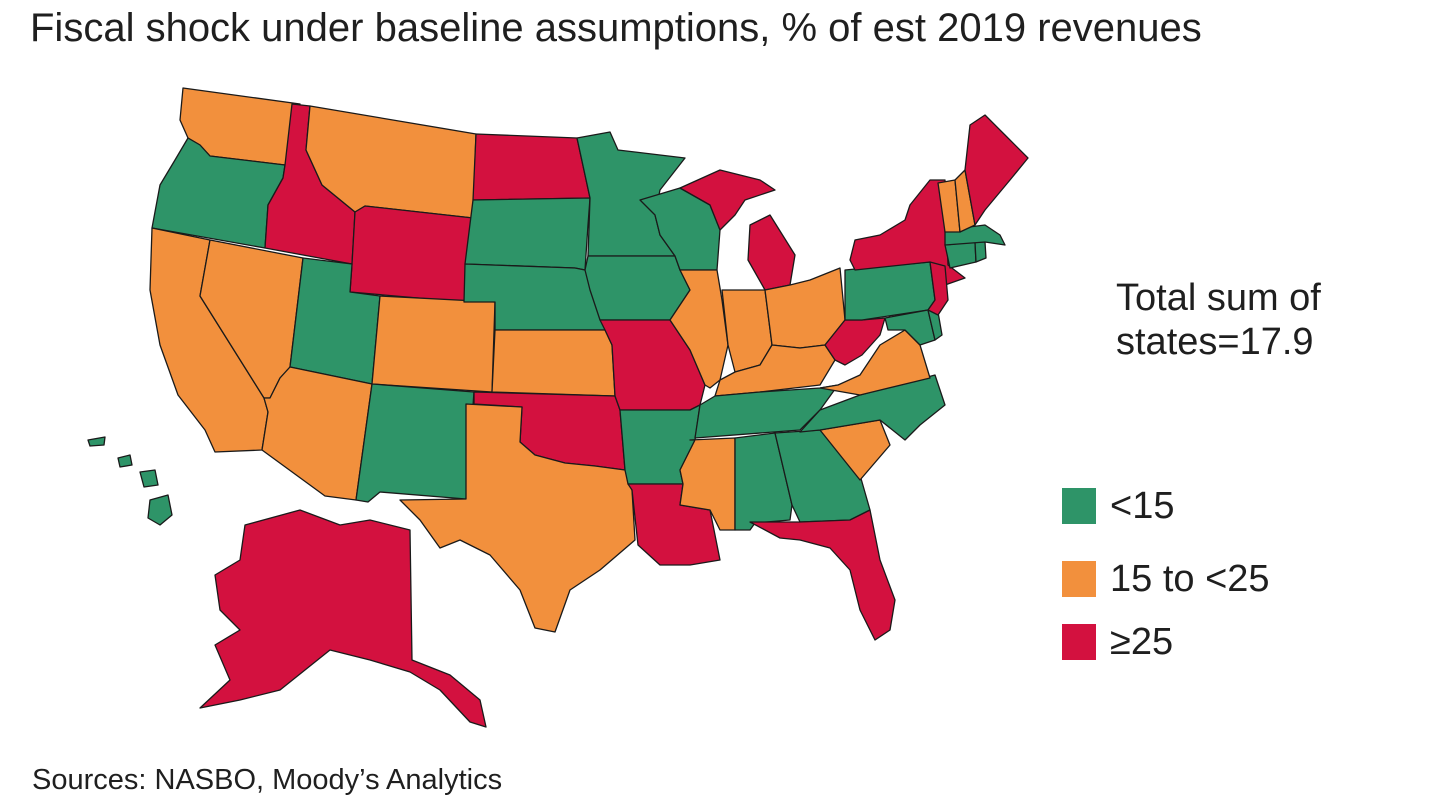 The width and height of the screenshot is (1430, 804). Describe the element at coordinates (267, 780) in the screenshot. I see `source-note: Sources: NASBO, Moody’s Analytics` at that location.